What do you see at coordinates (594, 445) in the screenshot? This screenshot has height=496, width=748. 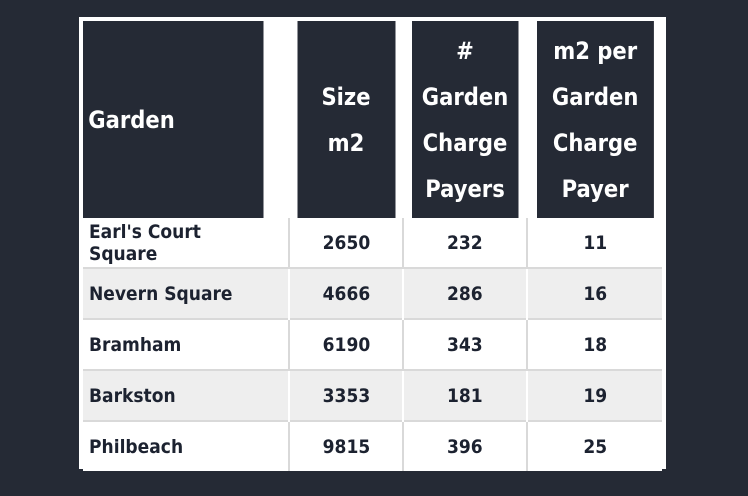 I see `cell-m2-per-payer: 25` at bounding box center [594, 445].